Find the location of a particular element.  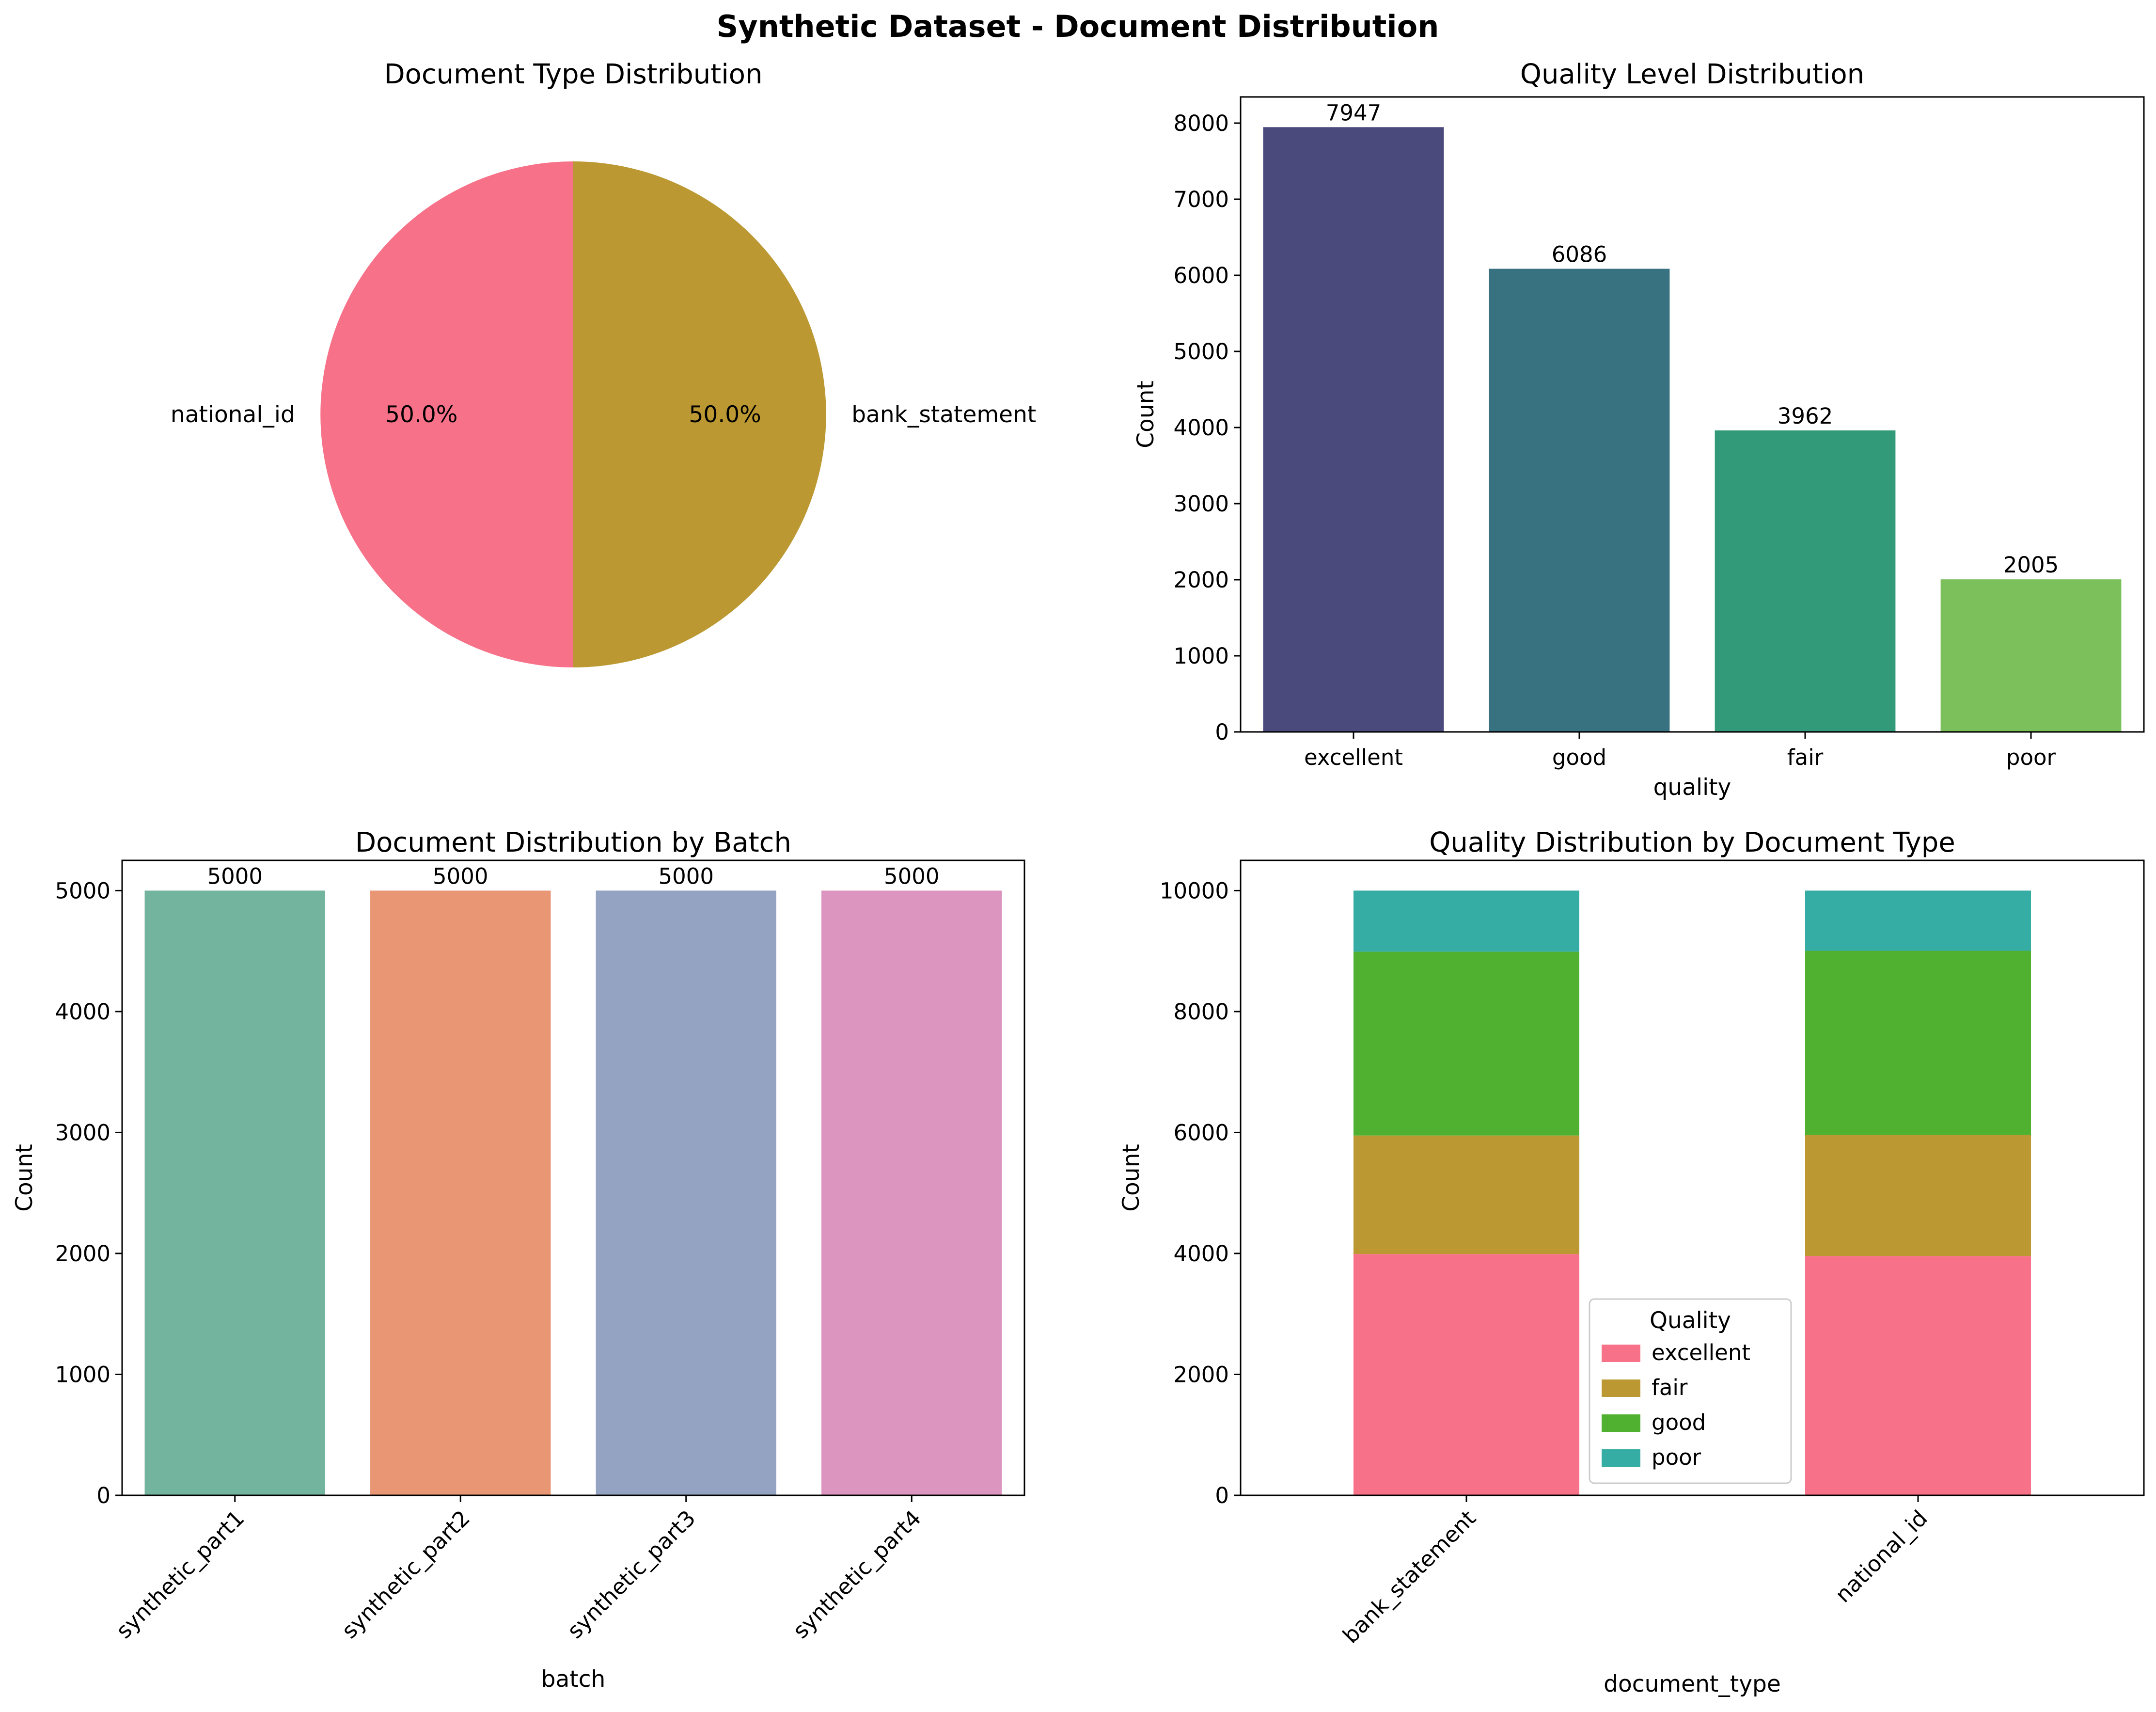

legend-items: excellent fair good poor is located at coordinates (1676, 1405).